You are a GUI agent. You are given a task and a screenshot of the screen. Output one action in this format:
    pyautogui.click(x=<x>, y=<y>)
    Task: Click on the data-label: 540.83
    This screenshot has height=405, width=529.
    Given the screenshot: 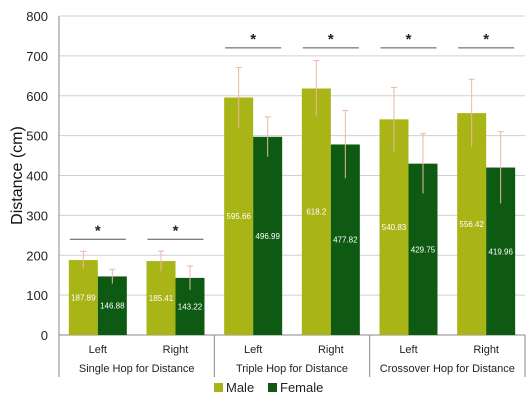 What is the action you would take?
    pyautogui.click(x=394, y=227)
    